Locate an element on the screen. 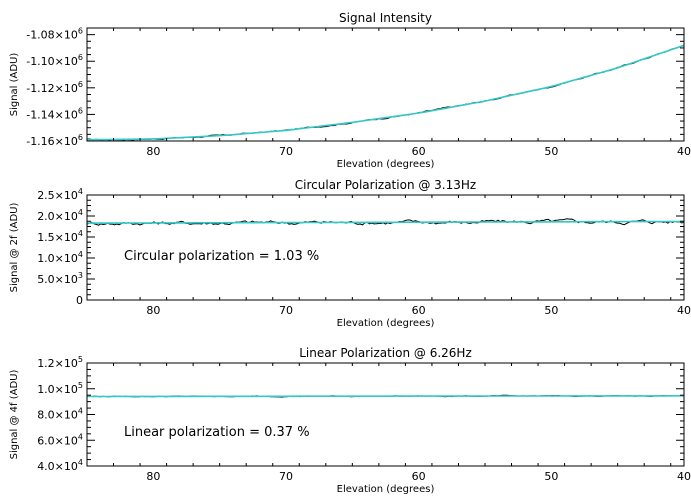 The image size is (691, 502). y-tick-mantissa: 0 is located at coordinates (79, 300).